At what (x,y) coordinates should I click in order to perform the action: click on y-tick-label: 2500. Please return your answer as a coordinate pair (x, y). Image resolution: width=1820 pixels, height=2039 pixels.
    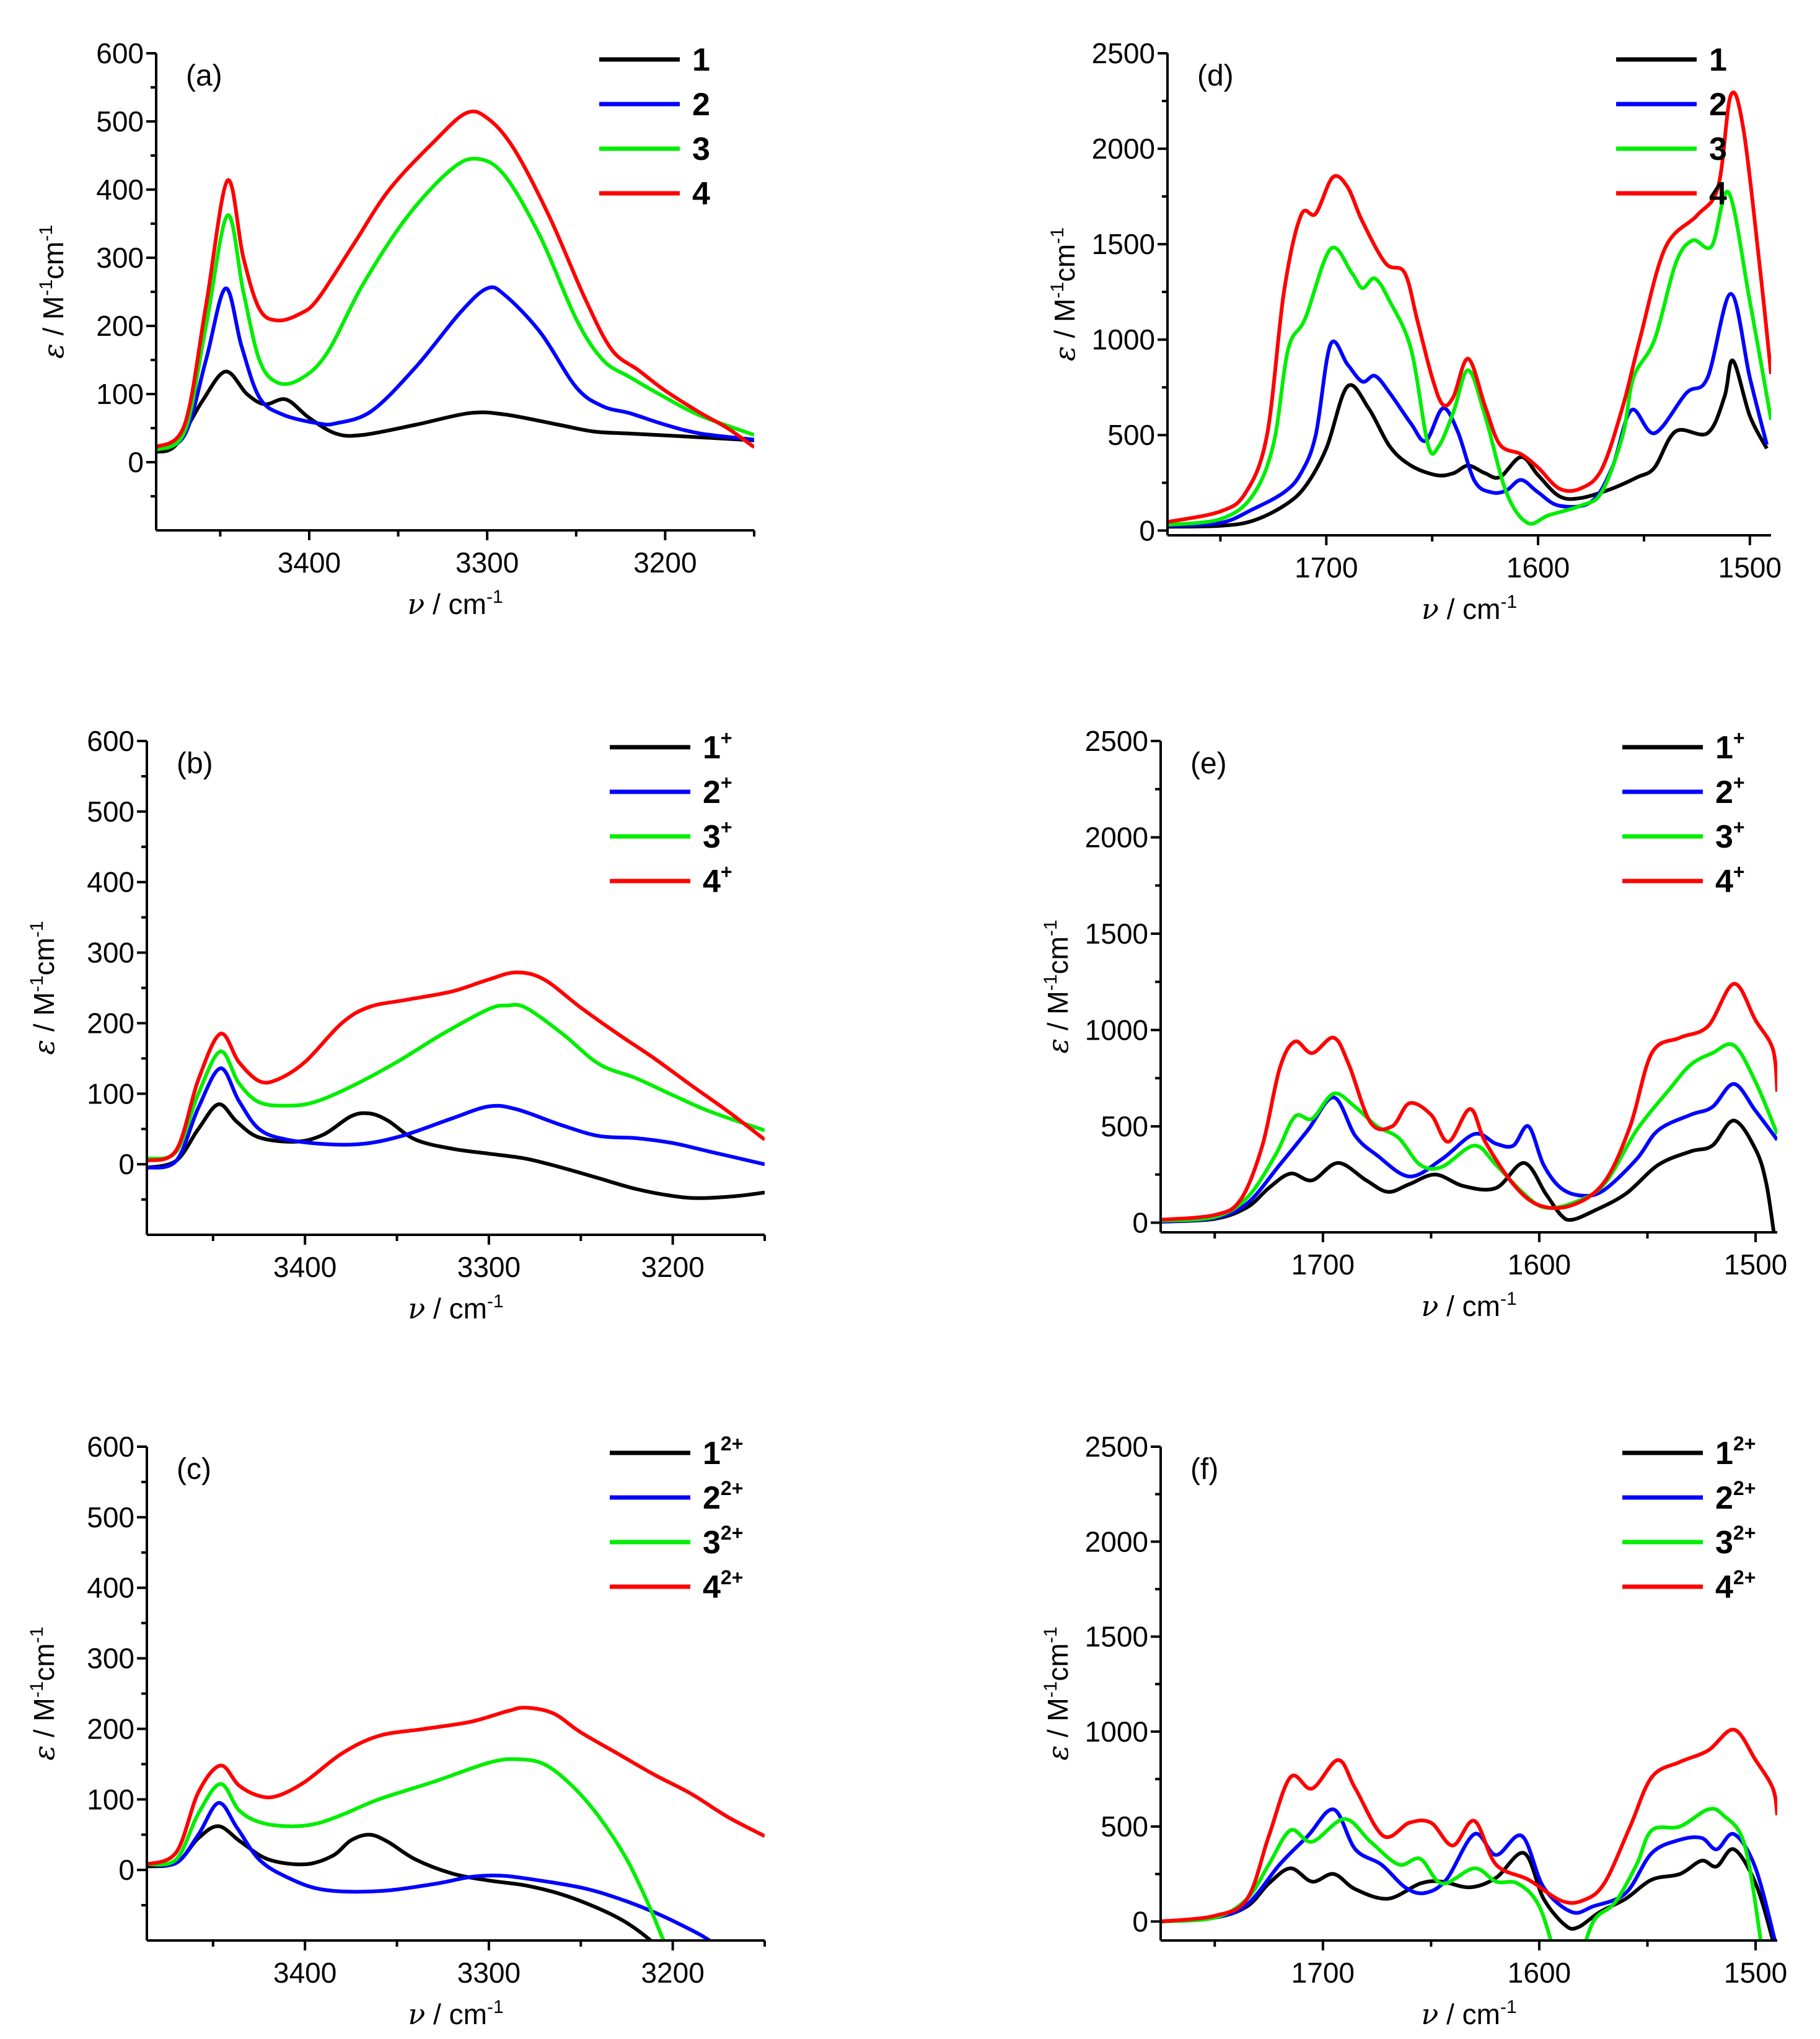
    Looking at the image, I should click on (1116, 1447).